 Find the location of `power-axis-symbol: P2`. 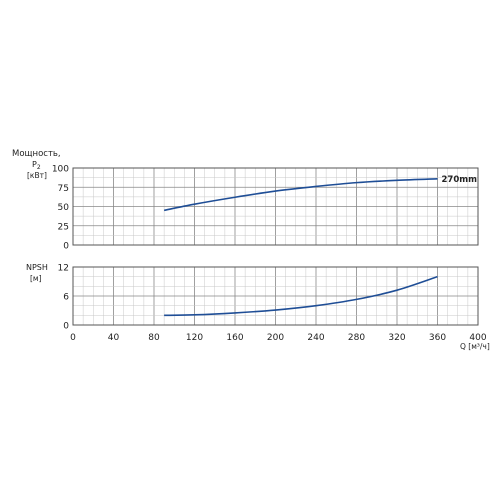

power-axis-symbol: P2 is located at coordinates (36, 165).